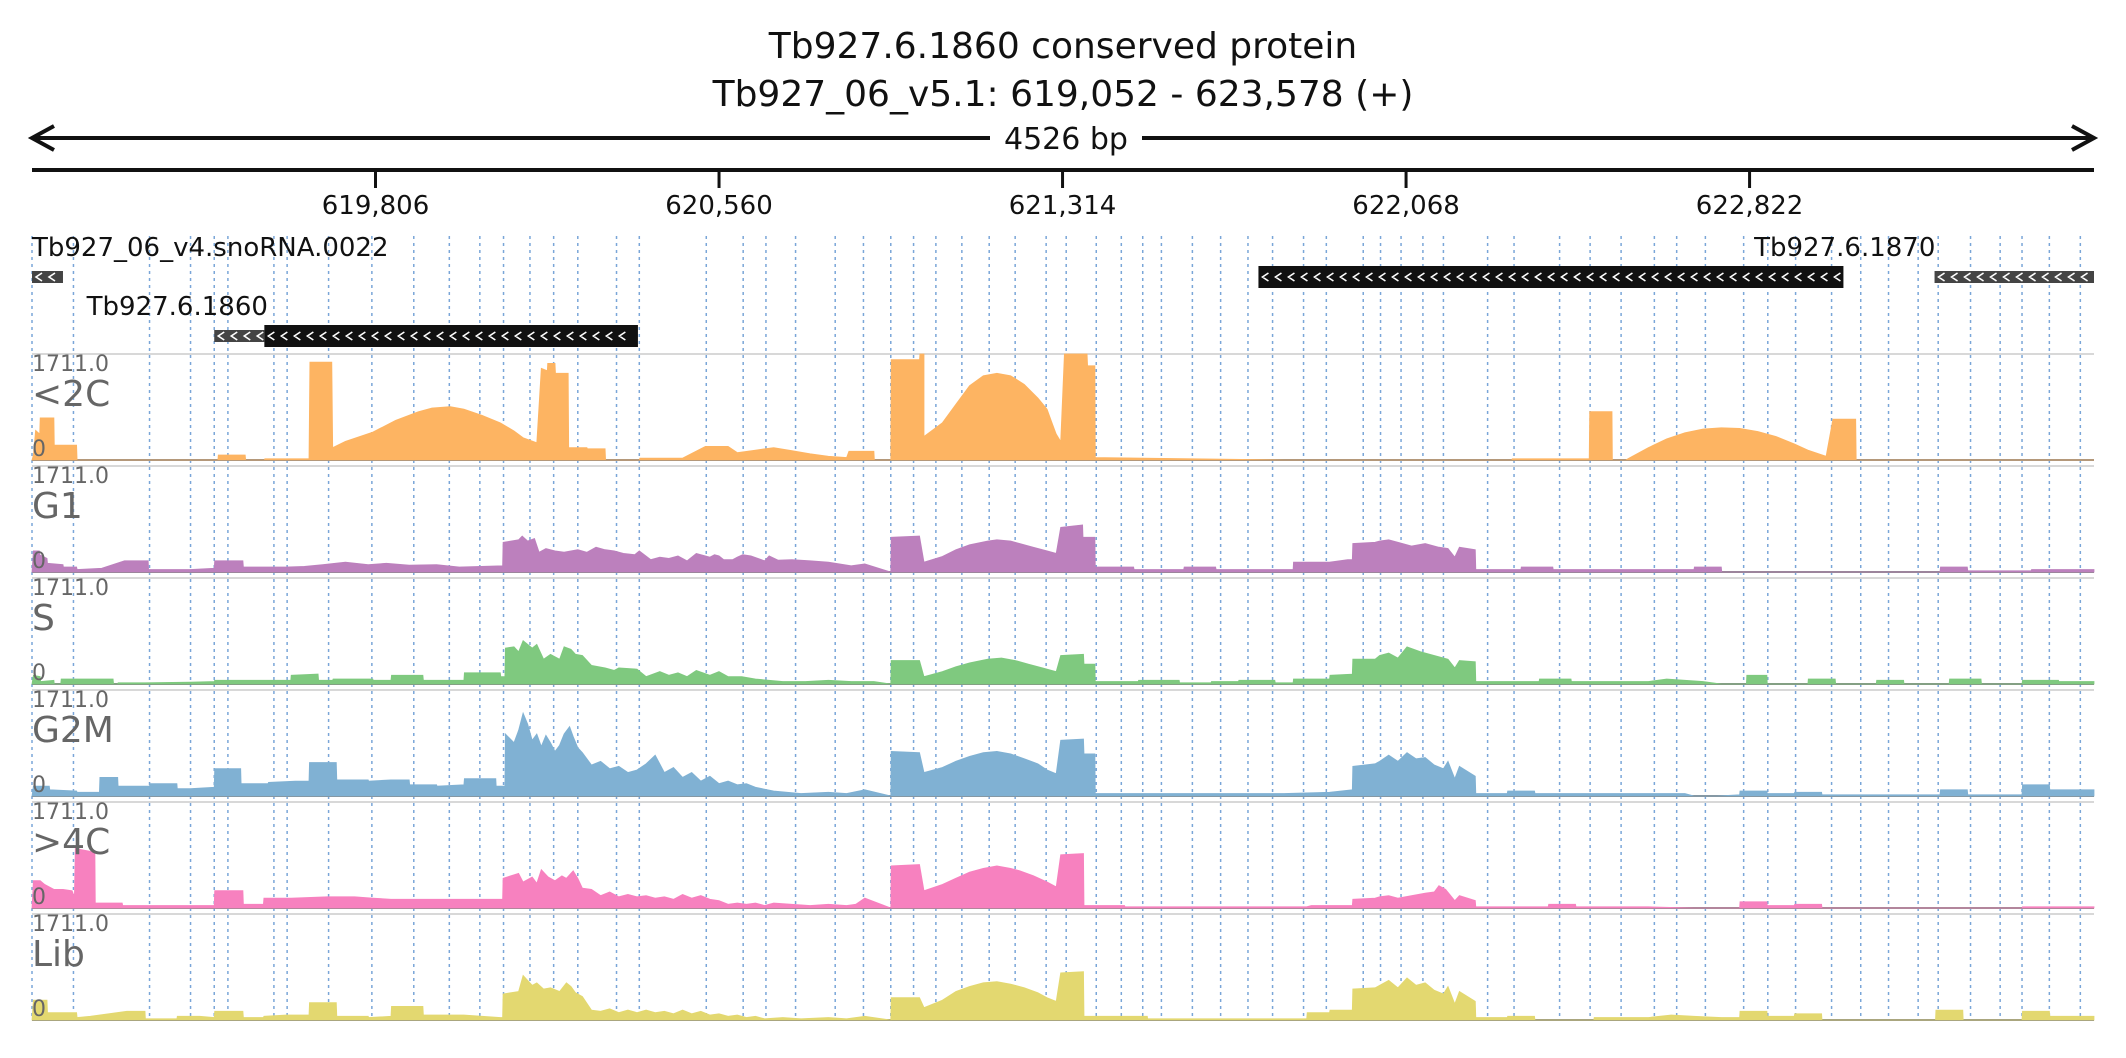 This screenshot has width=2126, height=1058. I want to click on gene-label: Tb927.6.1860, so click(177, 307).